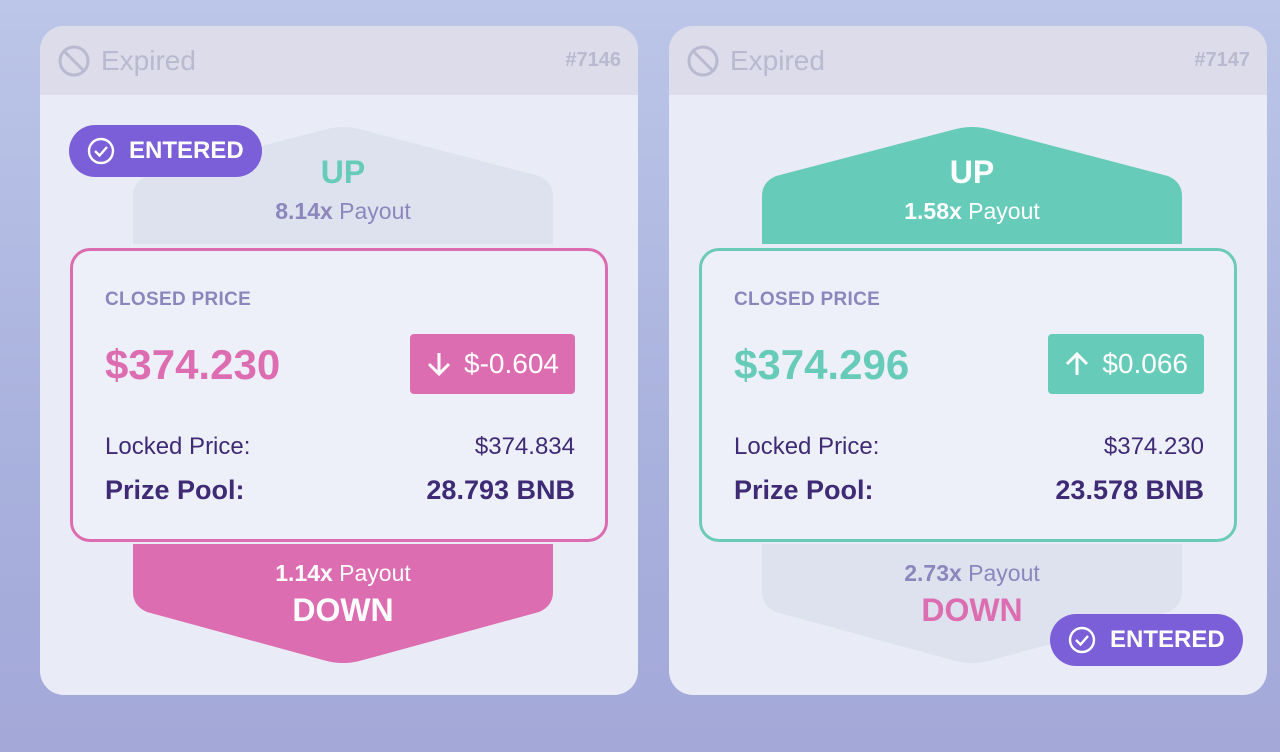  I want to click on price-change: $-0.604, so click(511, 363).